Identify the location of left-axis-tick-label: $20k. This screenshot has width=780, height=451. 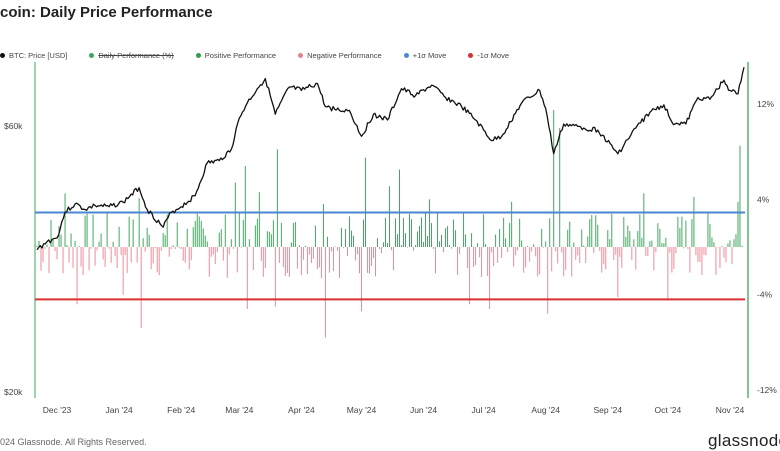
(13, 392).